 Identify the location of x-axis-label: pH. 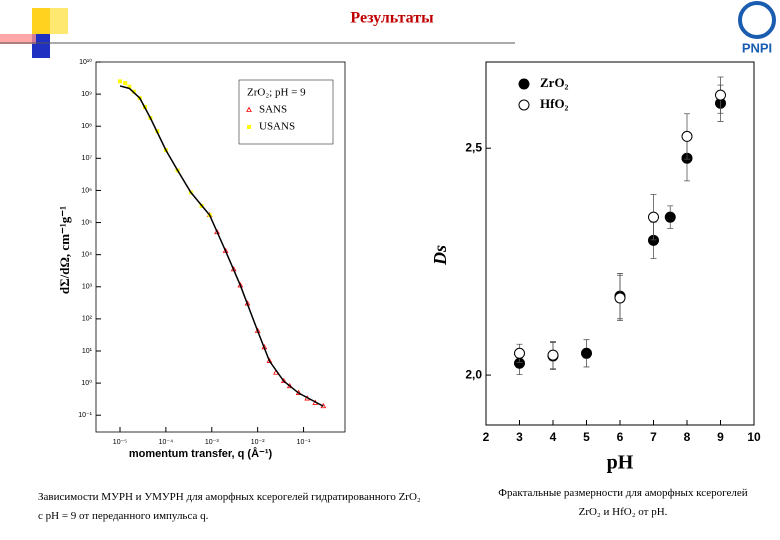
(620, 463).